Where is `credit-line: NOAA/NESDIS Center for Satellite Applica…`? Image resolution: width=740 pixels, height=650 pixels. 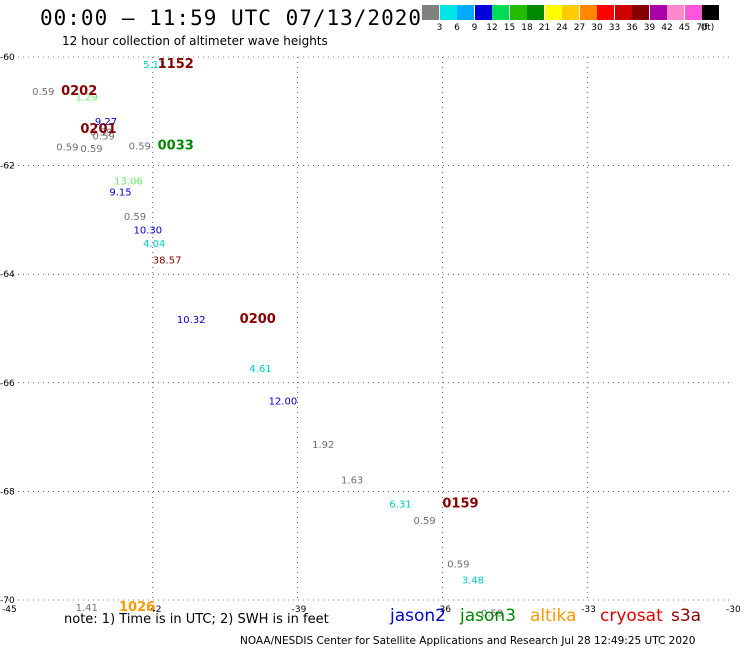
credit-line: NOAA/NESDIS Center for Satellite Applica… is located at coordinates (468, 641).